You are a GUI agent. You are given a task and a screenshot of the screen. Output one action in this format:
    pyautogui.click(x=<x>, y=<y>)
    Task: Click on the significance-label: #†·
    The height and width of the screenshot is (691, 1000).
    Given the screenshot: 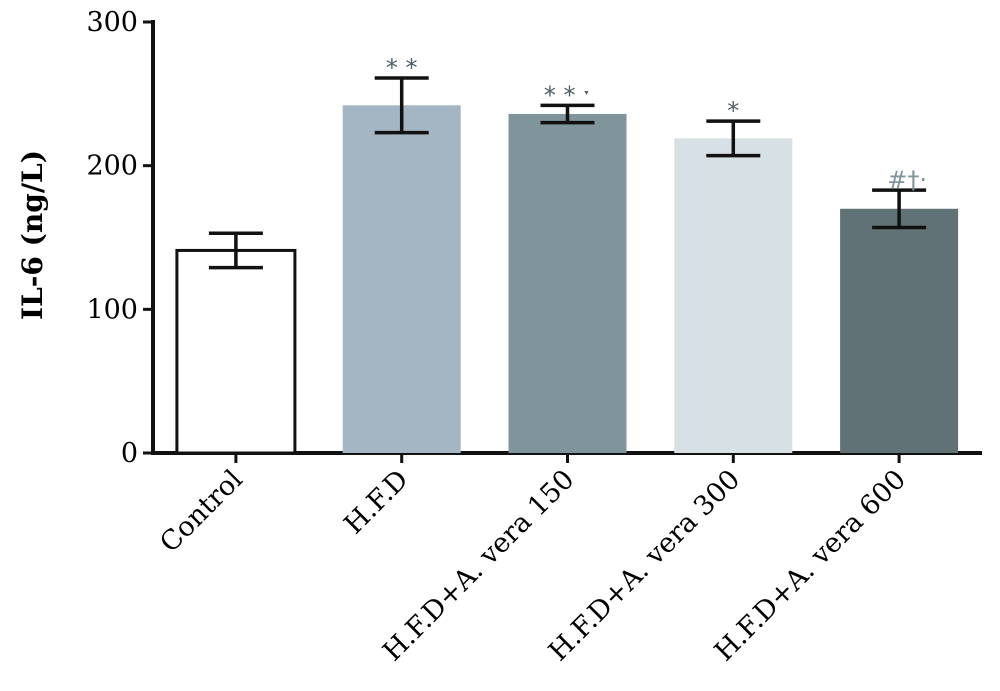 What is the action you would take?
    pyautogui.click(x=907, y=180)
    